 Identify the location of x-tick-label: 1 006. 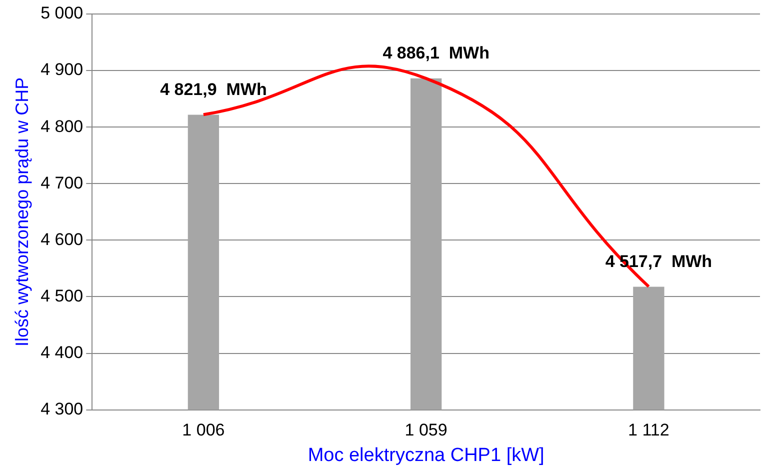
(203, 430).